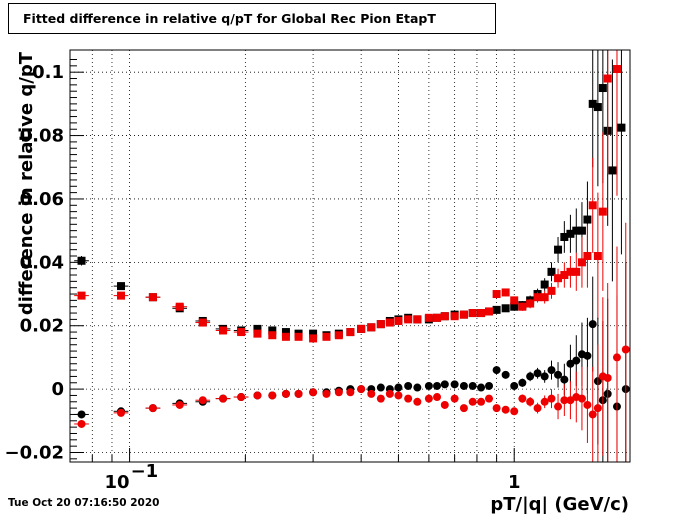 The image size is (700, 514). What do you see at coordinates (42, 199) in the screenshot?
I see `y-tick-label: 0.06` at bounding box center [42, 199].